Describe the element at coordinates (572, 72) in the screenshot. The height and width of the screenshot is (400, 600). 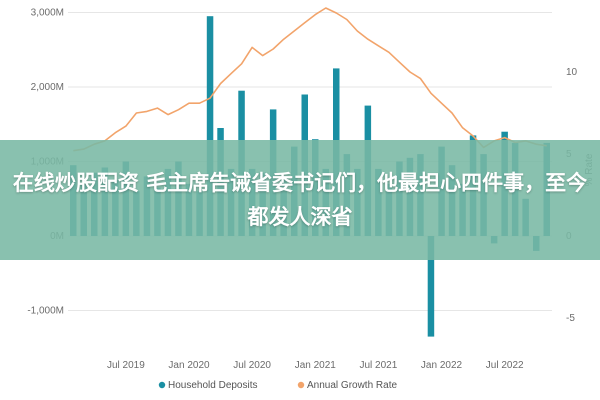
I see `right-tick-label: 10` at that location.